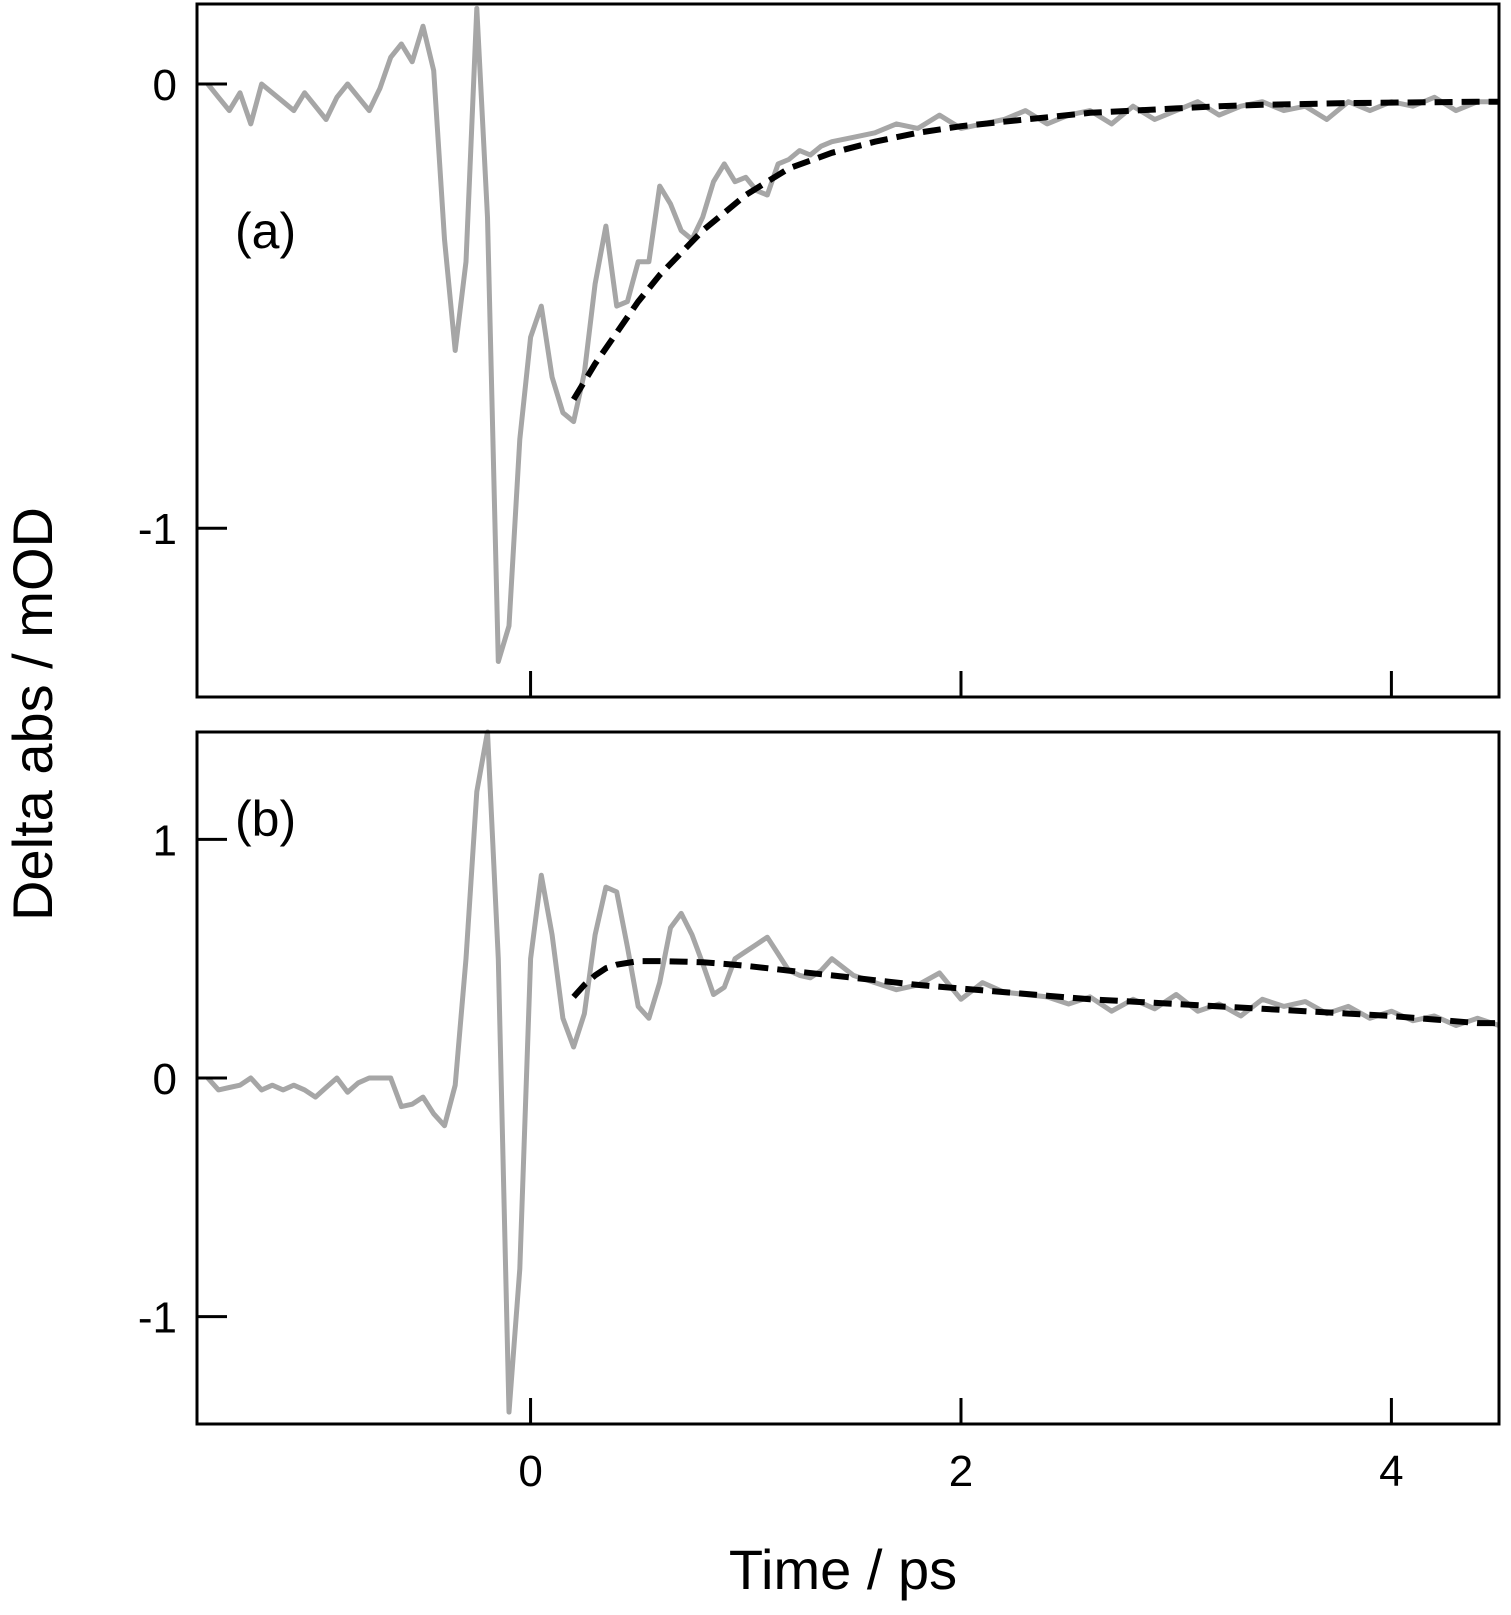 The image size is (1511, 1615). What do you see at coordinates (32, 714) in the screenshot?
I see `y-axis-label: Delta abs / mOD` at bounding box center [32, 714].